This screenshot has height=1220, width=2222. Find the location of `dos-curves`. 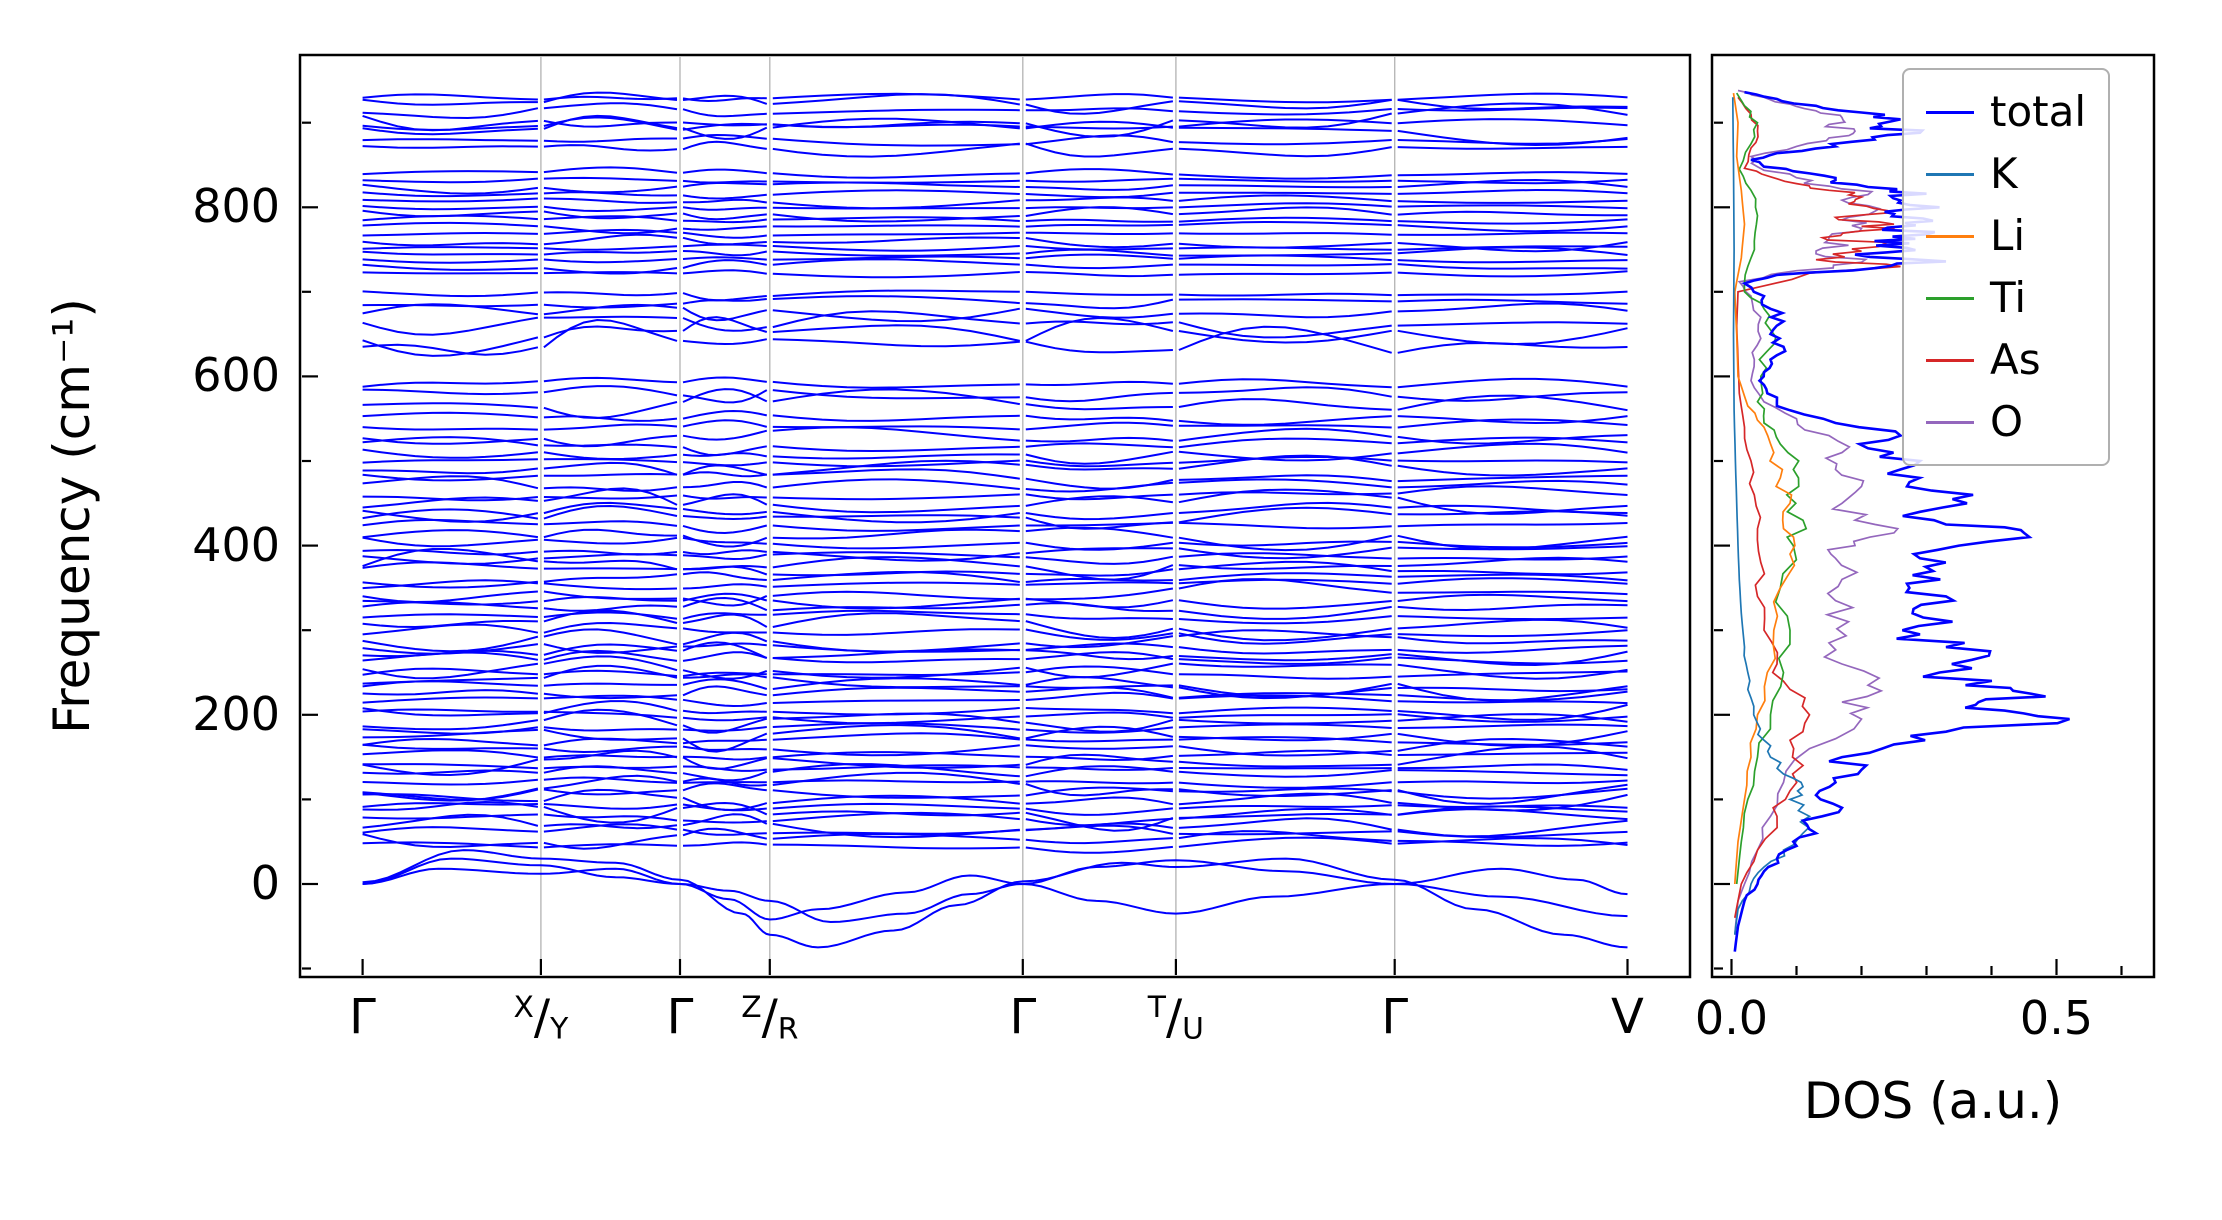

dos-curves is located at coordinates (1900, 520).